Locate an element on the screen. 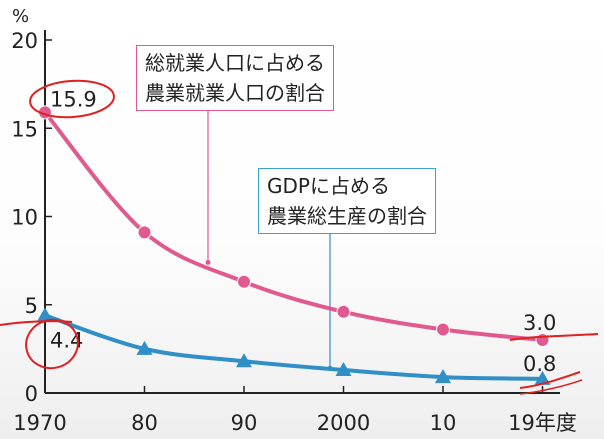 The width and height of the screenshot is (604, 439). handwritten-underline-0-8-b is located at coordinates (551, 387).